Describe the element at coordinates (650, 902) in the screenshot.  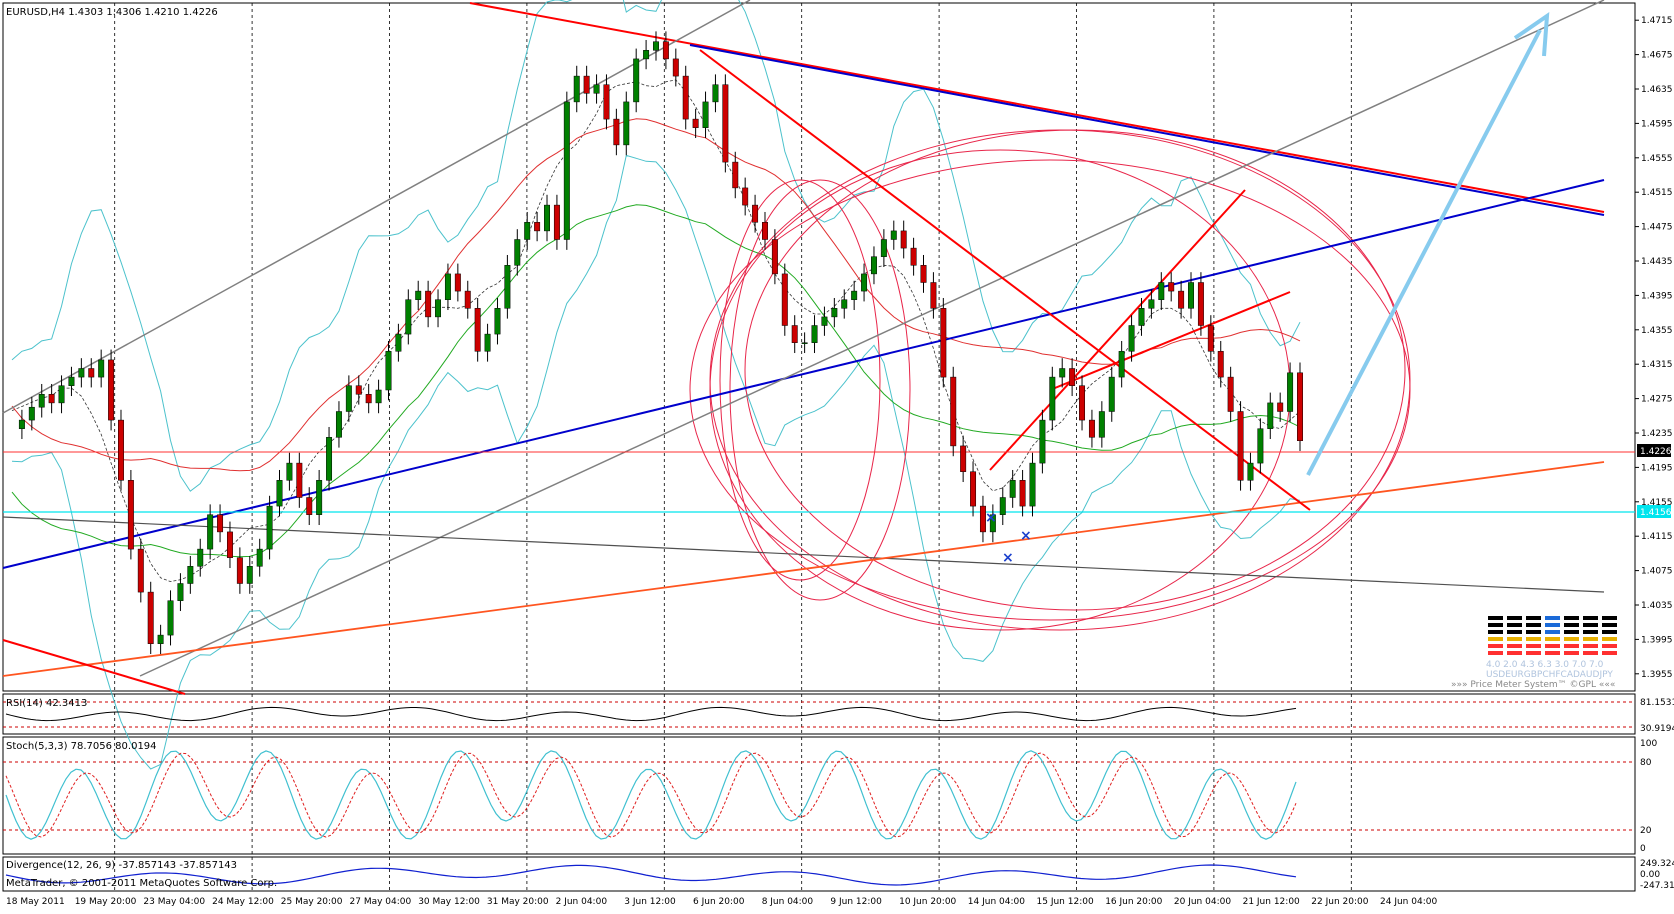
I see `time-tick-label: 3 Jun 12:00` at that location.